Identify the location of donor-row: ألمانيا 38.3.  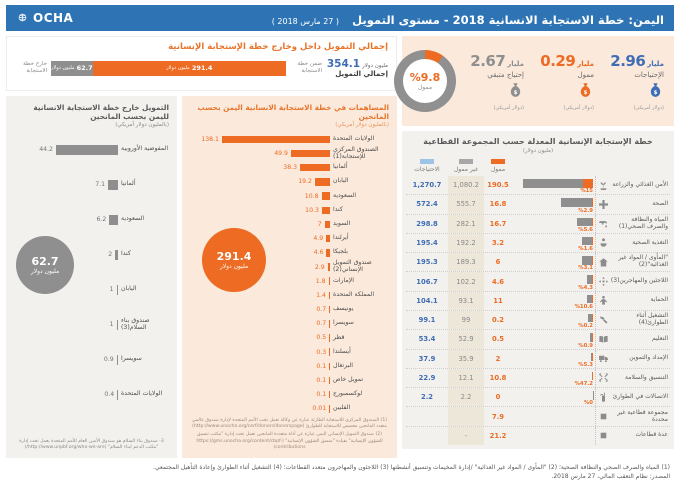
(289, 168).